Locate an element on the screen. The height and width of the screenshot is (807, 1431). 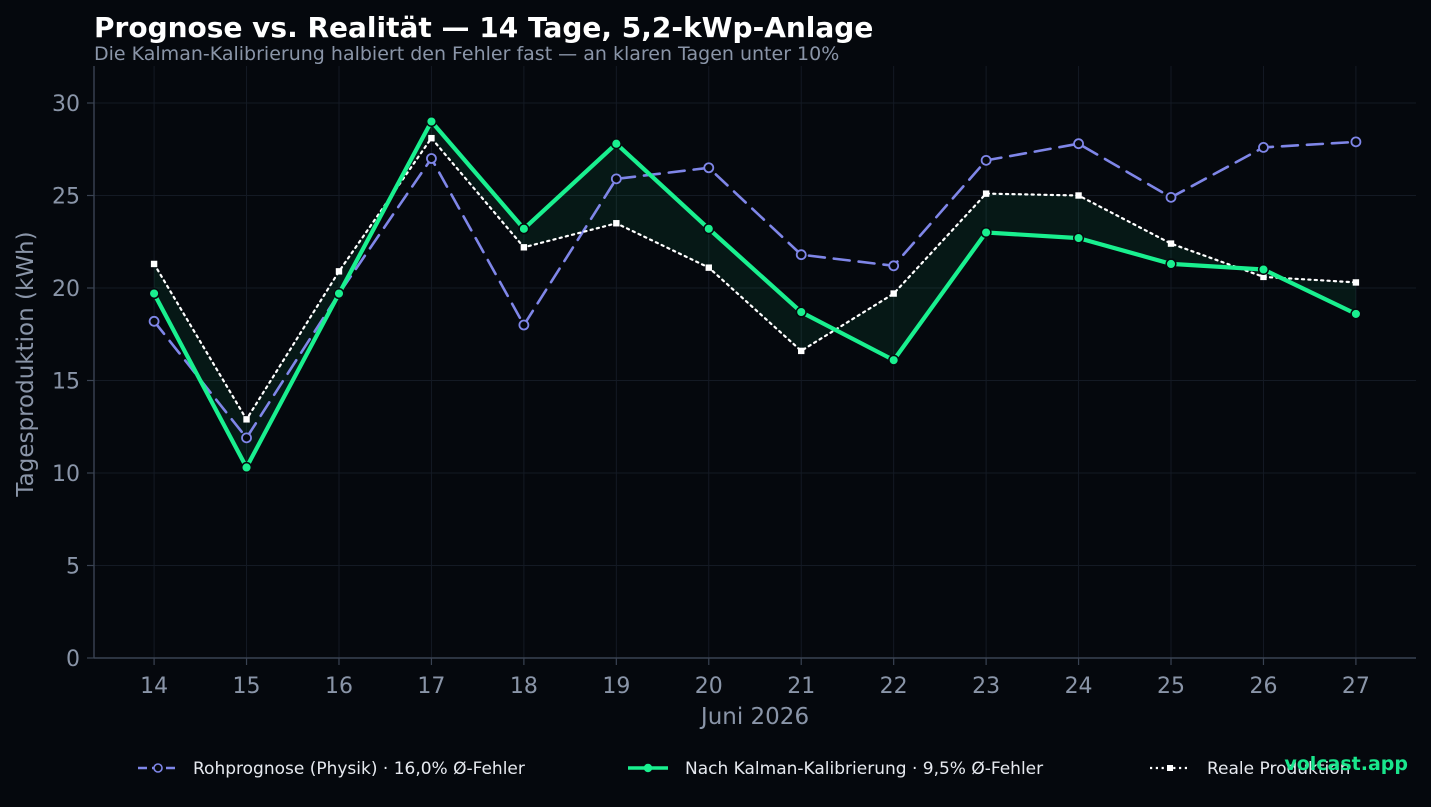
x-tick-labels: 14 15 16 17 18 19 20 21 22 23 24 25 26 27 is located at coordinates (755, 686).